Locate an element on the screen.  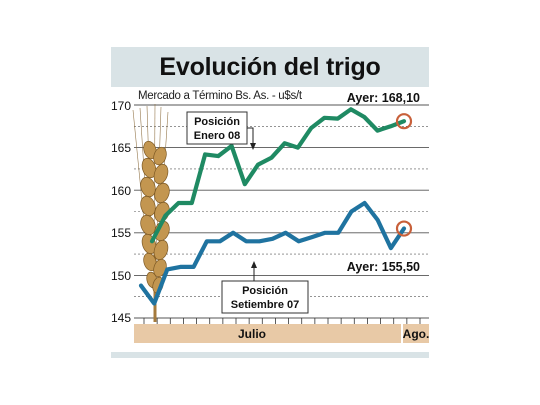
last-value-marker-setiembre is located at coordinates (404, 228).